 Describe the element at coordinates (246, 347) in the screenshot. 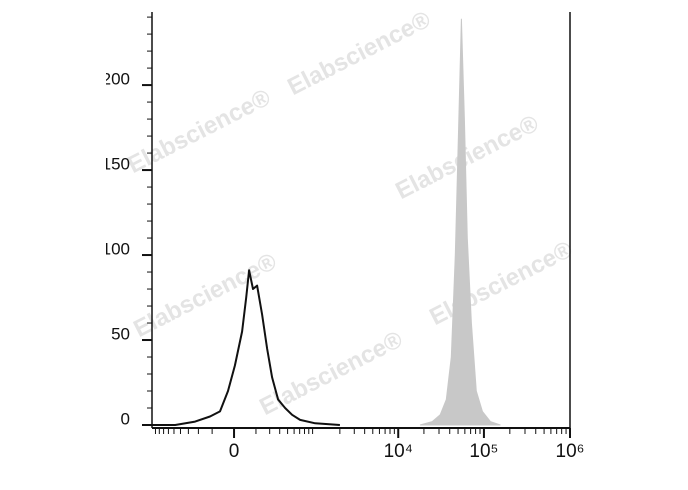

I see `histogram-line` at that location.